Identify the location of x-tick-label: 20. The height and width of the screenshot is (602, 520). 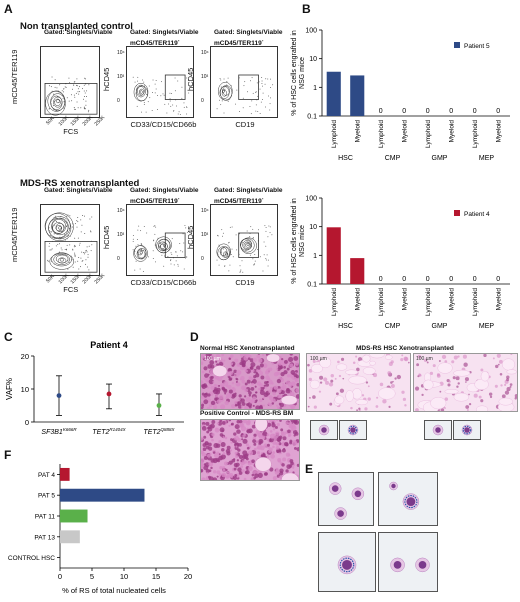
(188, 576).